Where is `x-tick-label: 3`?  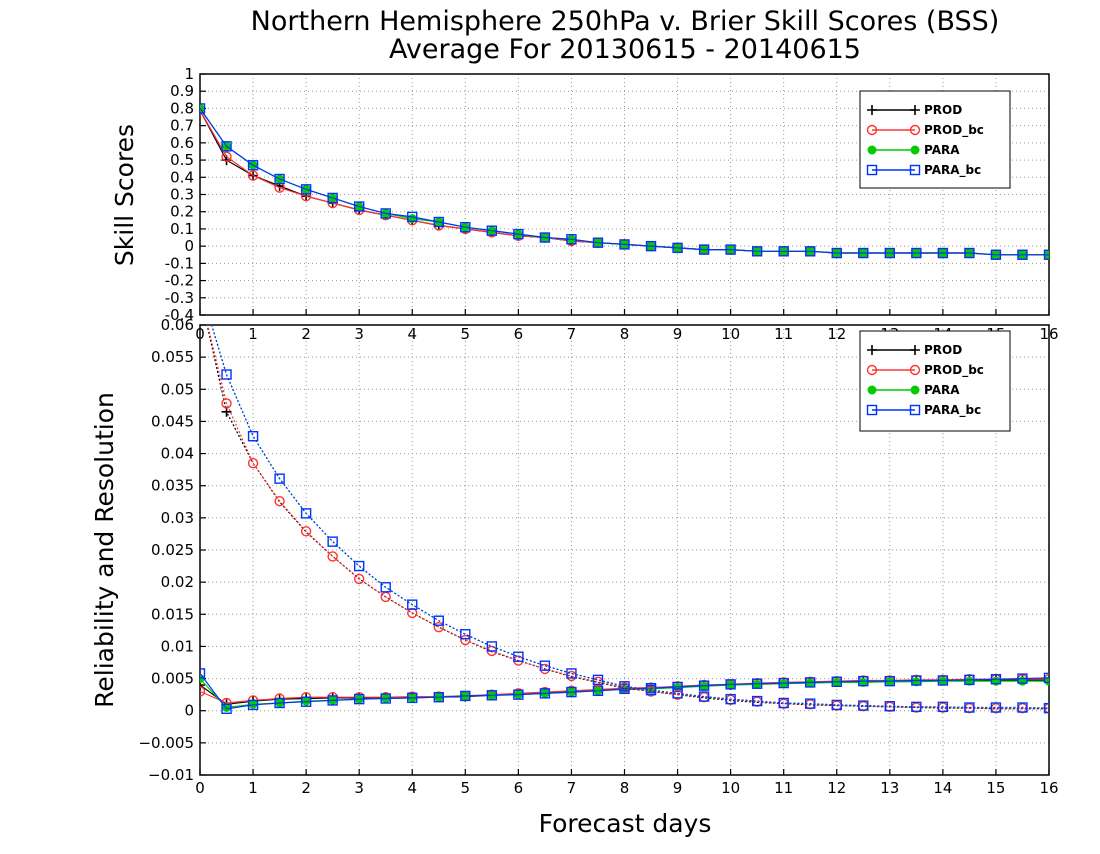
x-tick-label: 3 is located at coordinates (359, 788).